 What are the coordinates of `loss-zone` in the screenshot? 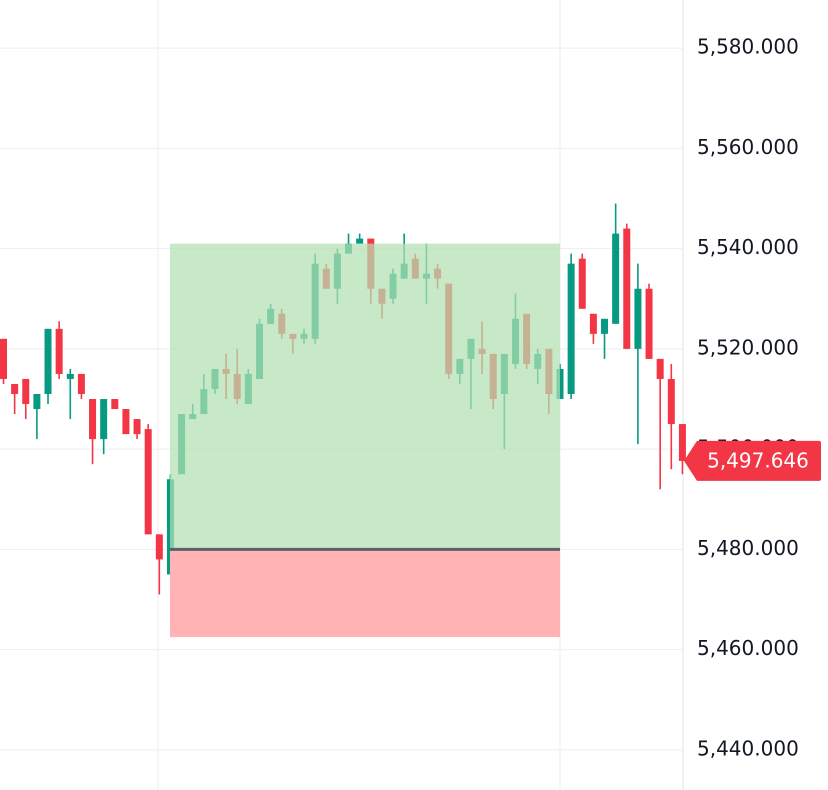 It's located at (365, 593).